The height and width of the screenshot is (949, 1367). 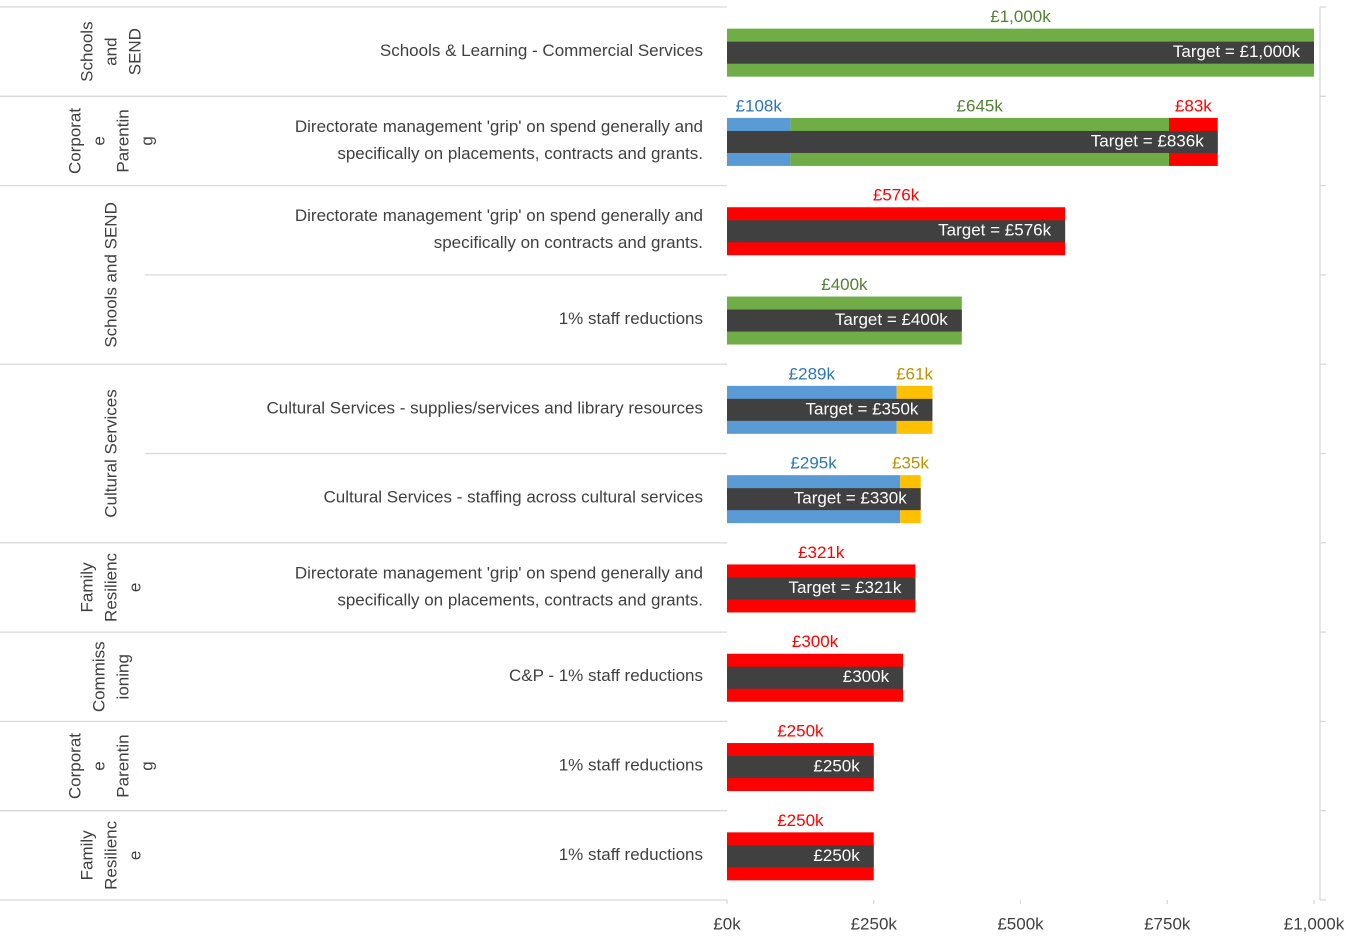 What do you see at coordinates (110, 453) in the screenshot?
I see `group-label: Cultural Services` at bounding box center [110, 453].